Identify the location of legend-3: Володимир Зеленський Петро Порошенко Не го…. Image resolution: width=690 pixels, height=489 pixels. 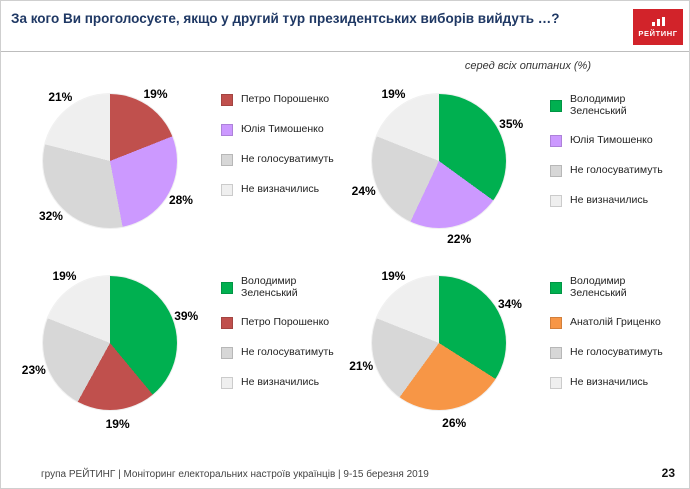
(285, 331).